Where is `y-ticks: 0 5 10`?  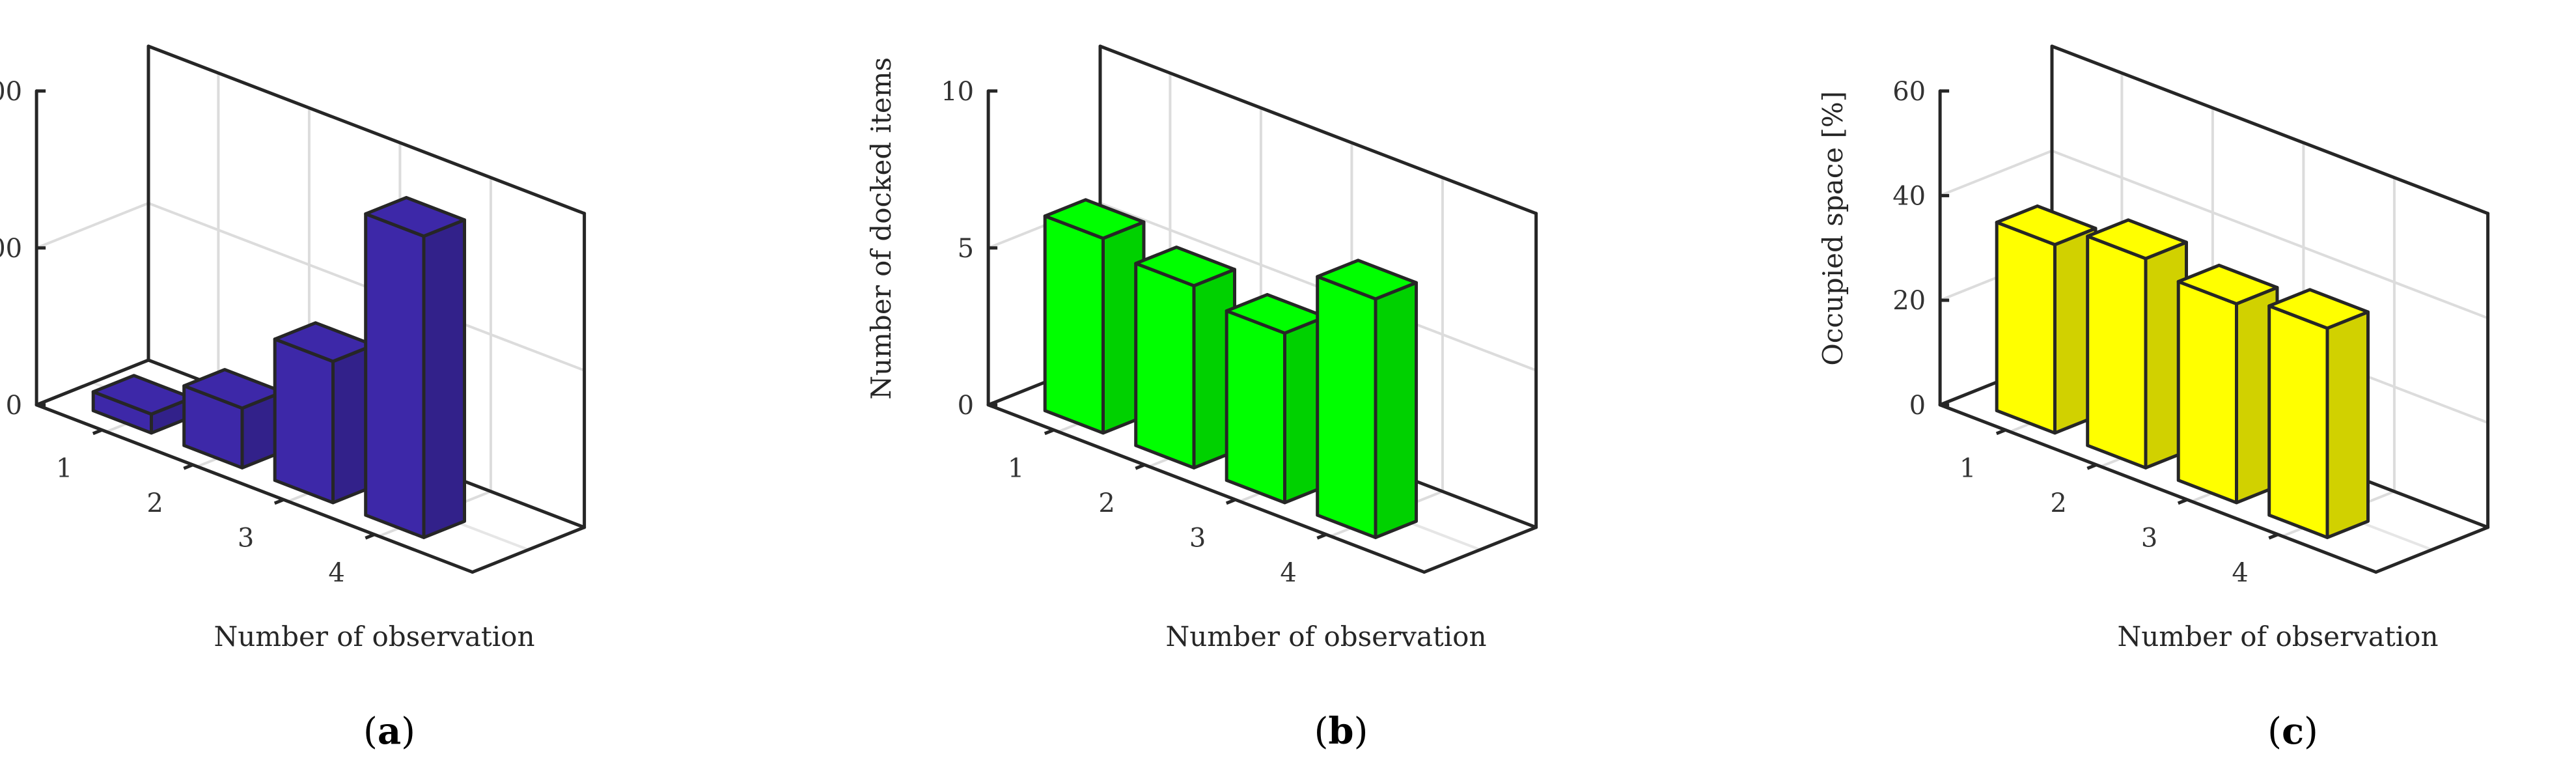 y-ticks: 0 5 10 is located at coordinates (969, 249).